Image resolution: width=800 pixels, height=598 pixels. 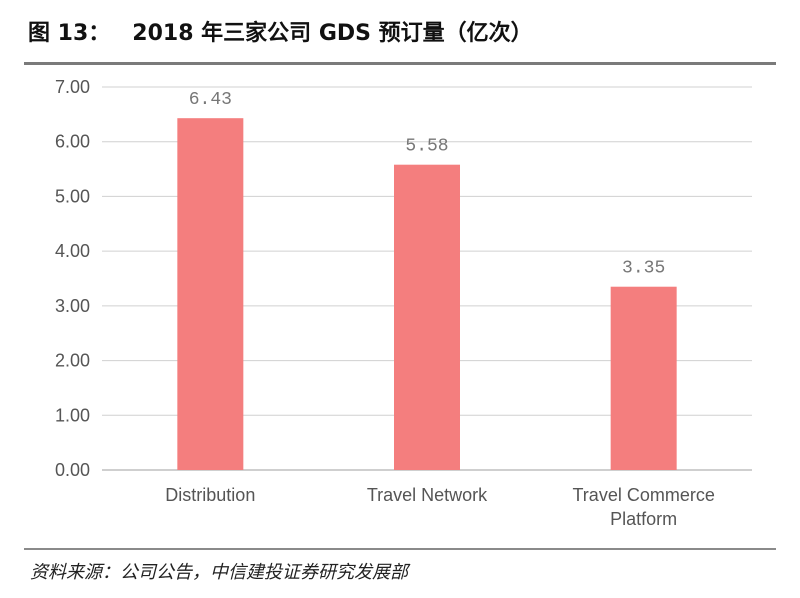 What do you see at coordinates (643, 495) in the screenshot?
I see `x-tick-label: Travel Commerce` at bounding box center [643, 495].